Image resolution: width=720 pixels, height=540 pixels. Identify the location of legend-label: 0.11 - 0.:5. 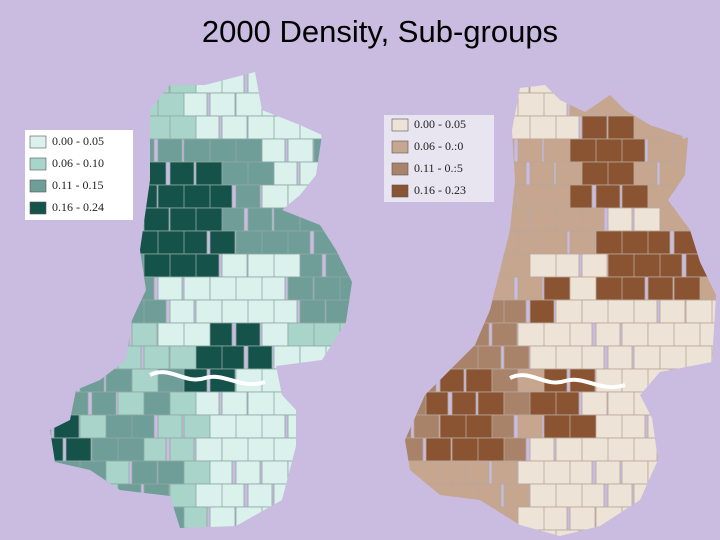
(438, 168).